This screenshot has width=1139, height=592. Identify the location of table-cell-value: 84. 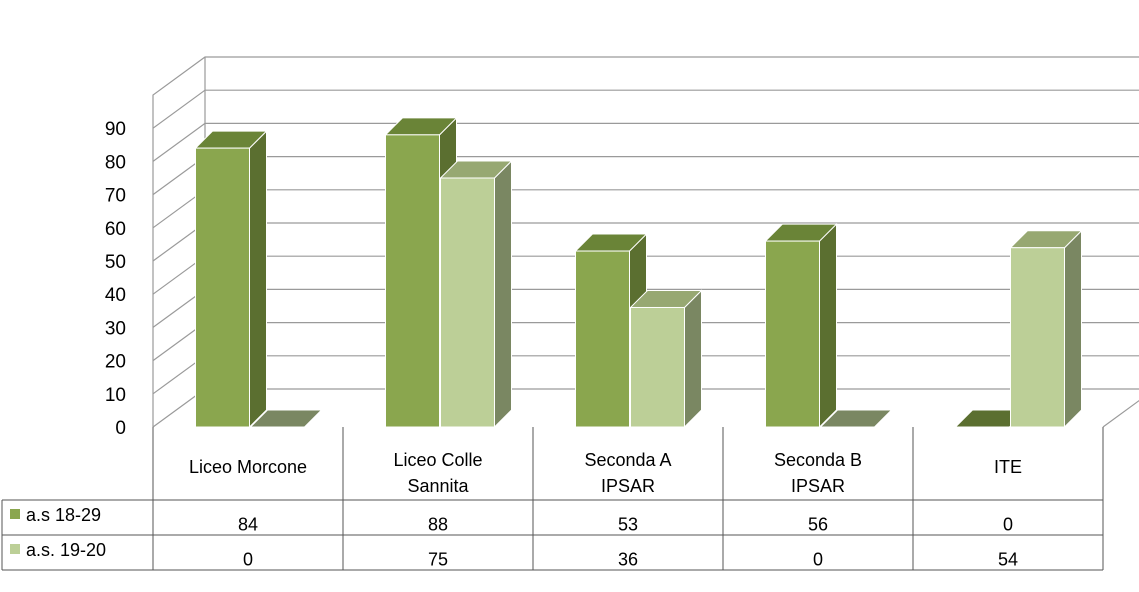
(248, 525).